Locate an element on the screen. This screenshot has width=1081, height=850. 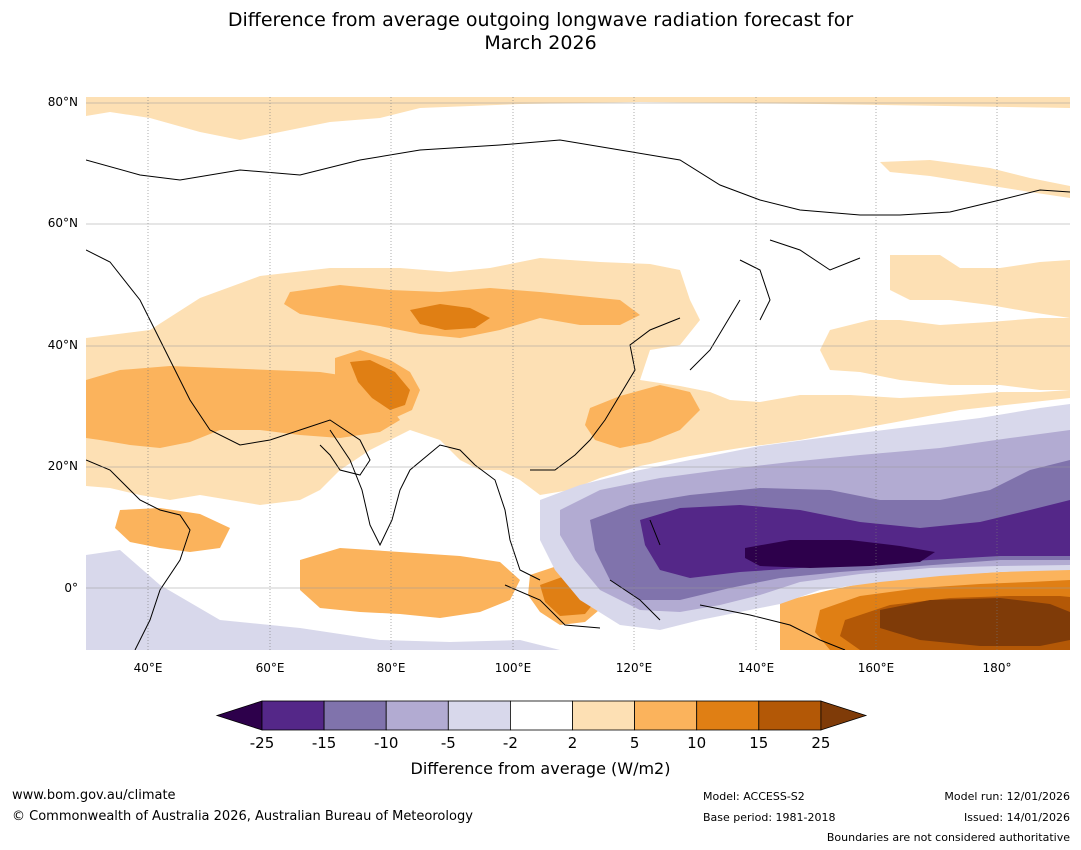
footer-issued: Issued: 14/01/2026 is located at coordinates (1016, 817).